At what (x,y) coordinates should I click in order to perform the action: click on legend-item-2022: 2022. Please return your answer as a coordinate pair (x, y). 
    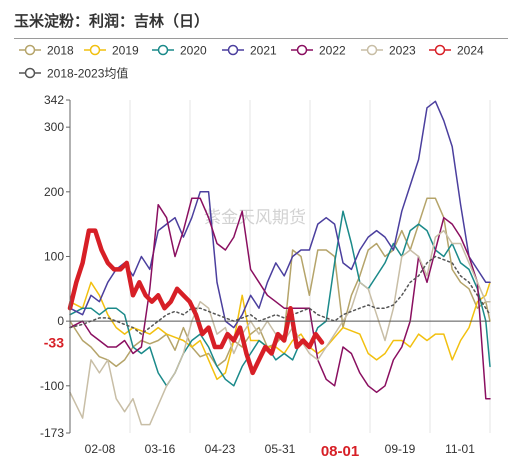
    Looking at the image, I should click on (318, 51).